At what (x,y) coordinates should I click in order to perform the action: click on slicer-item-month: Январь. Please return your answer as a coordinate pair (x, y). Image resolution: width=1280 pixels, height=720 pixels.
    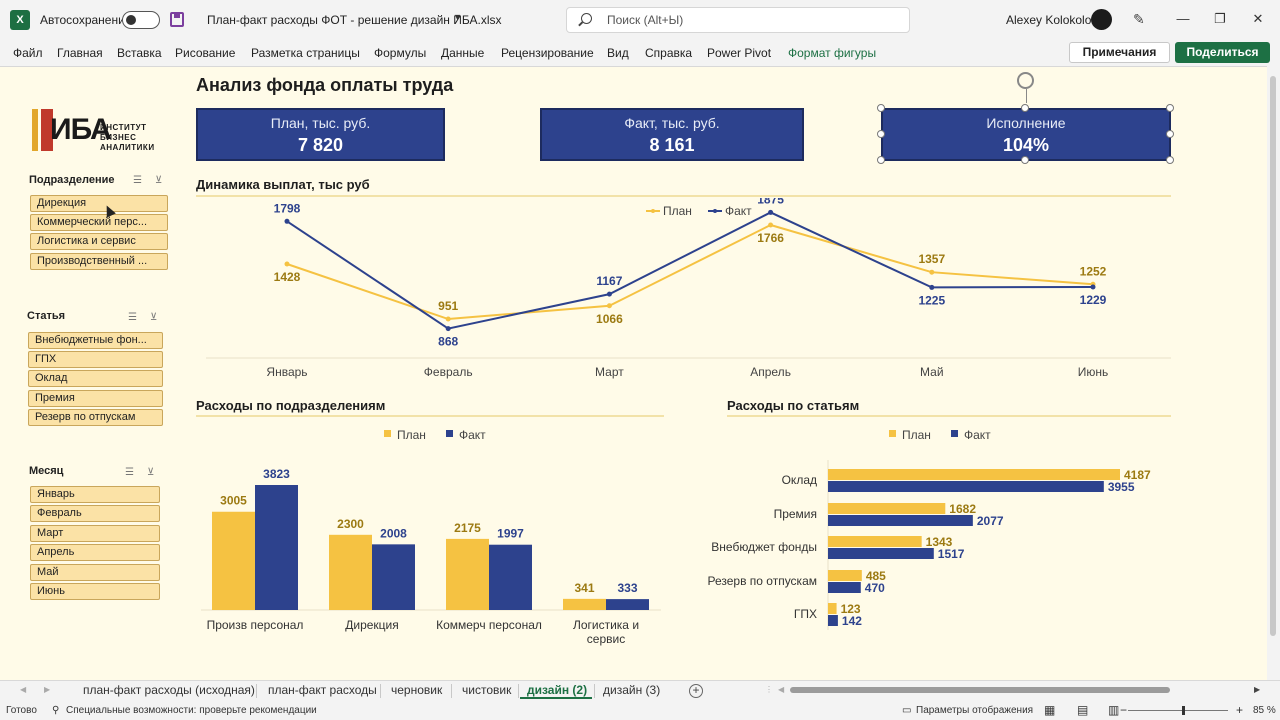
    Looking at the image, I should click on (95, 494).